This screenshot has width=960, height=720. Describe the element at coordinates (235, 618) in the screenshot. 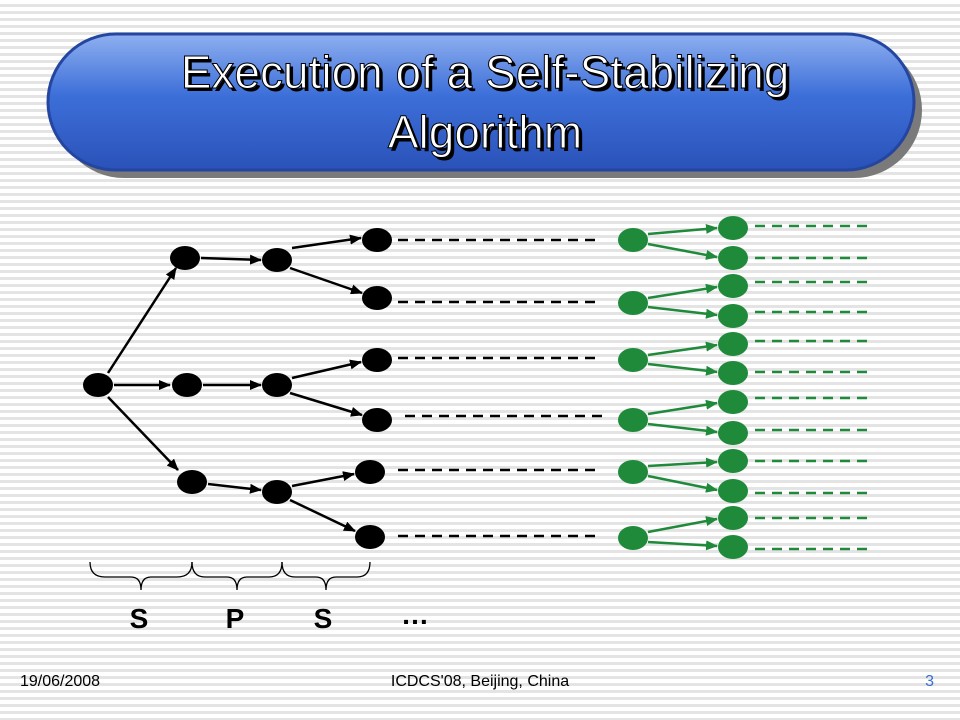

I see `phase-label: P` at that location.